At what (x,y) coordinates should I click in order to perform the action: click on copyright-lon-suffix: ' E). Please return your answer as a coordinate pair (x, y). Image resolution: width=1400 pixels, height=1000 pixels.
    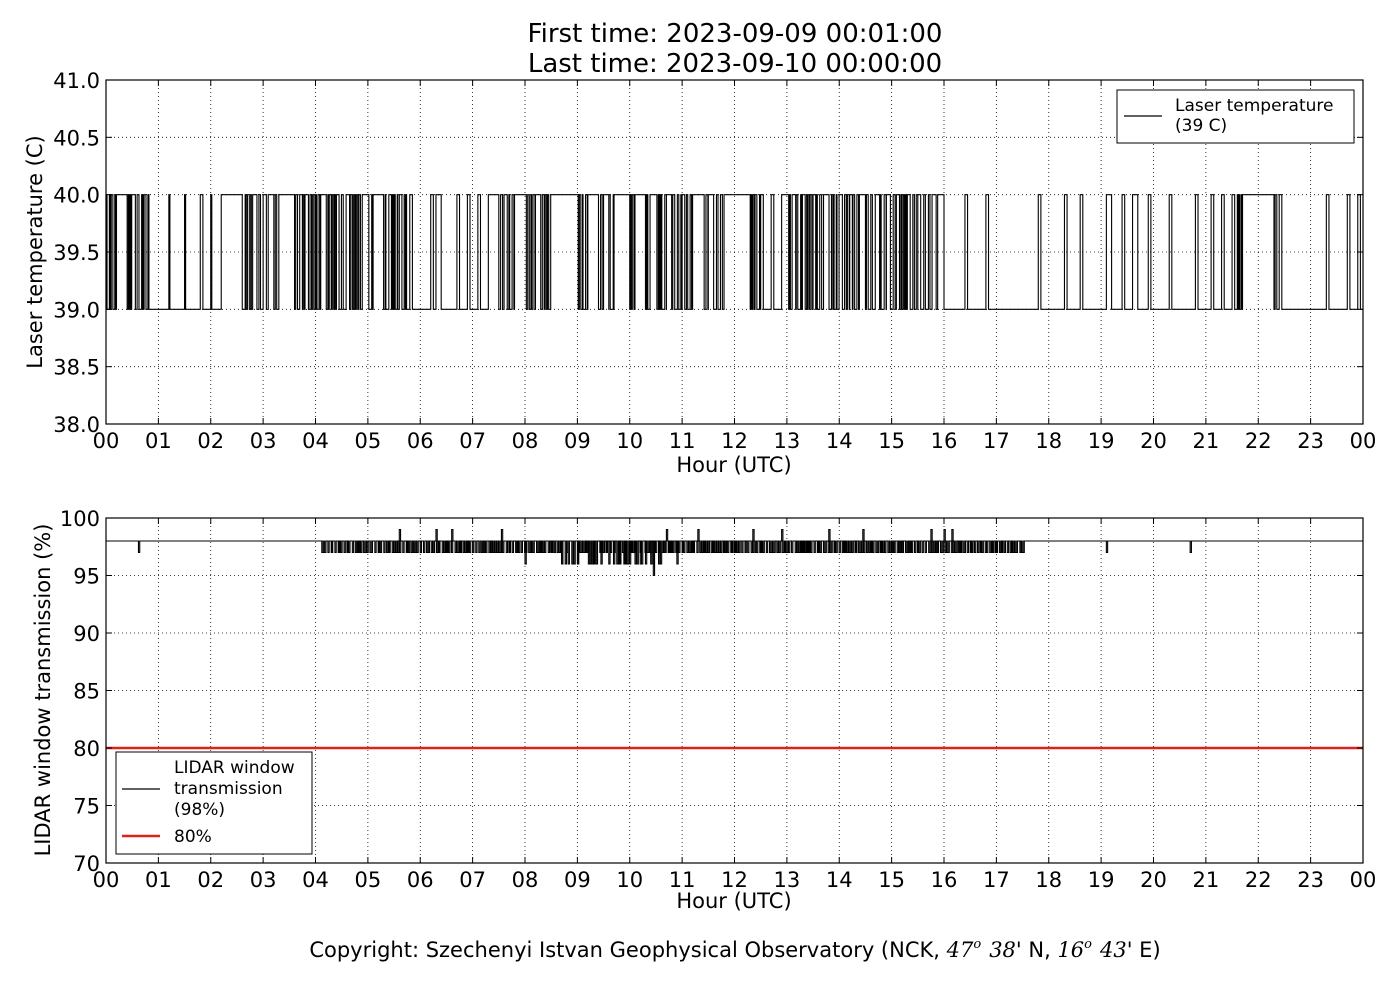
    Looking at the image, I should click on (1144, 950).